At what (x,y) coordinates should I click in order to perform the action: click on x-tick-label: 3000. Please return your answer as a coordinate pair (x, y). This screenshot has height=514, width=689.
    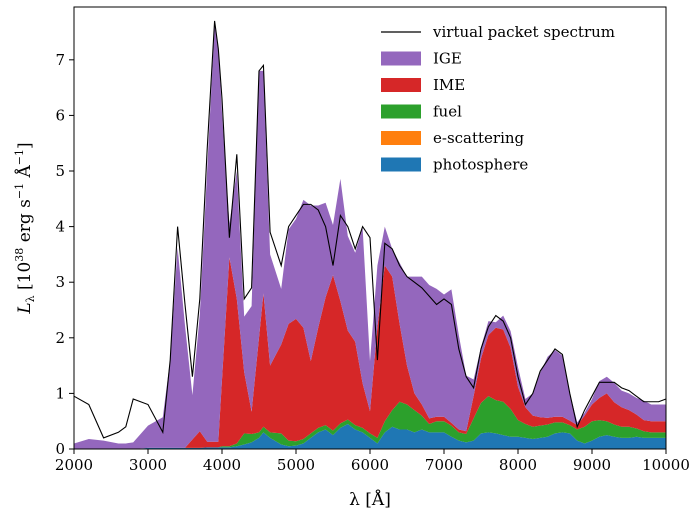
    Looking at the image, I should click on (148, 465).